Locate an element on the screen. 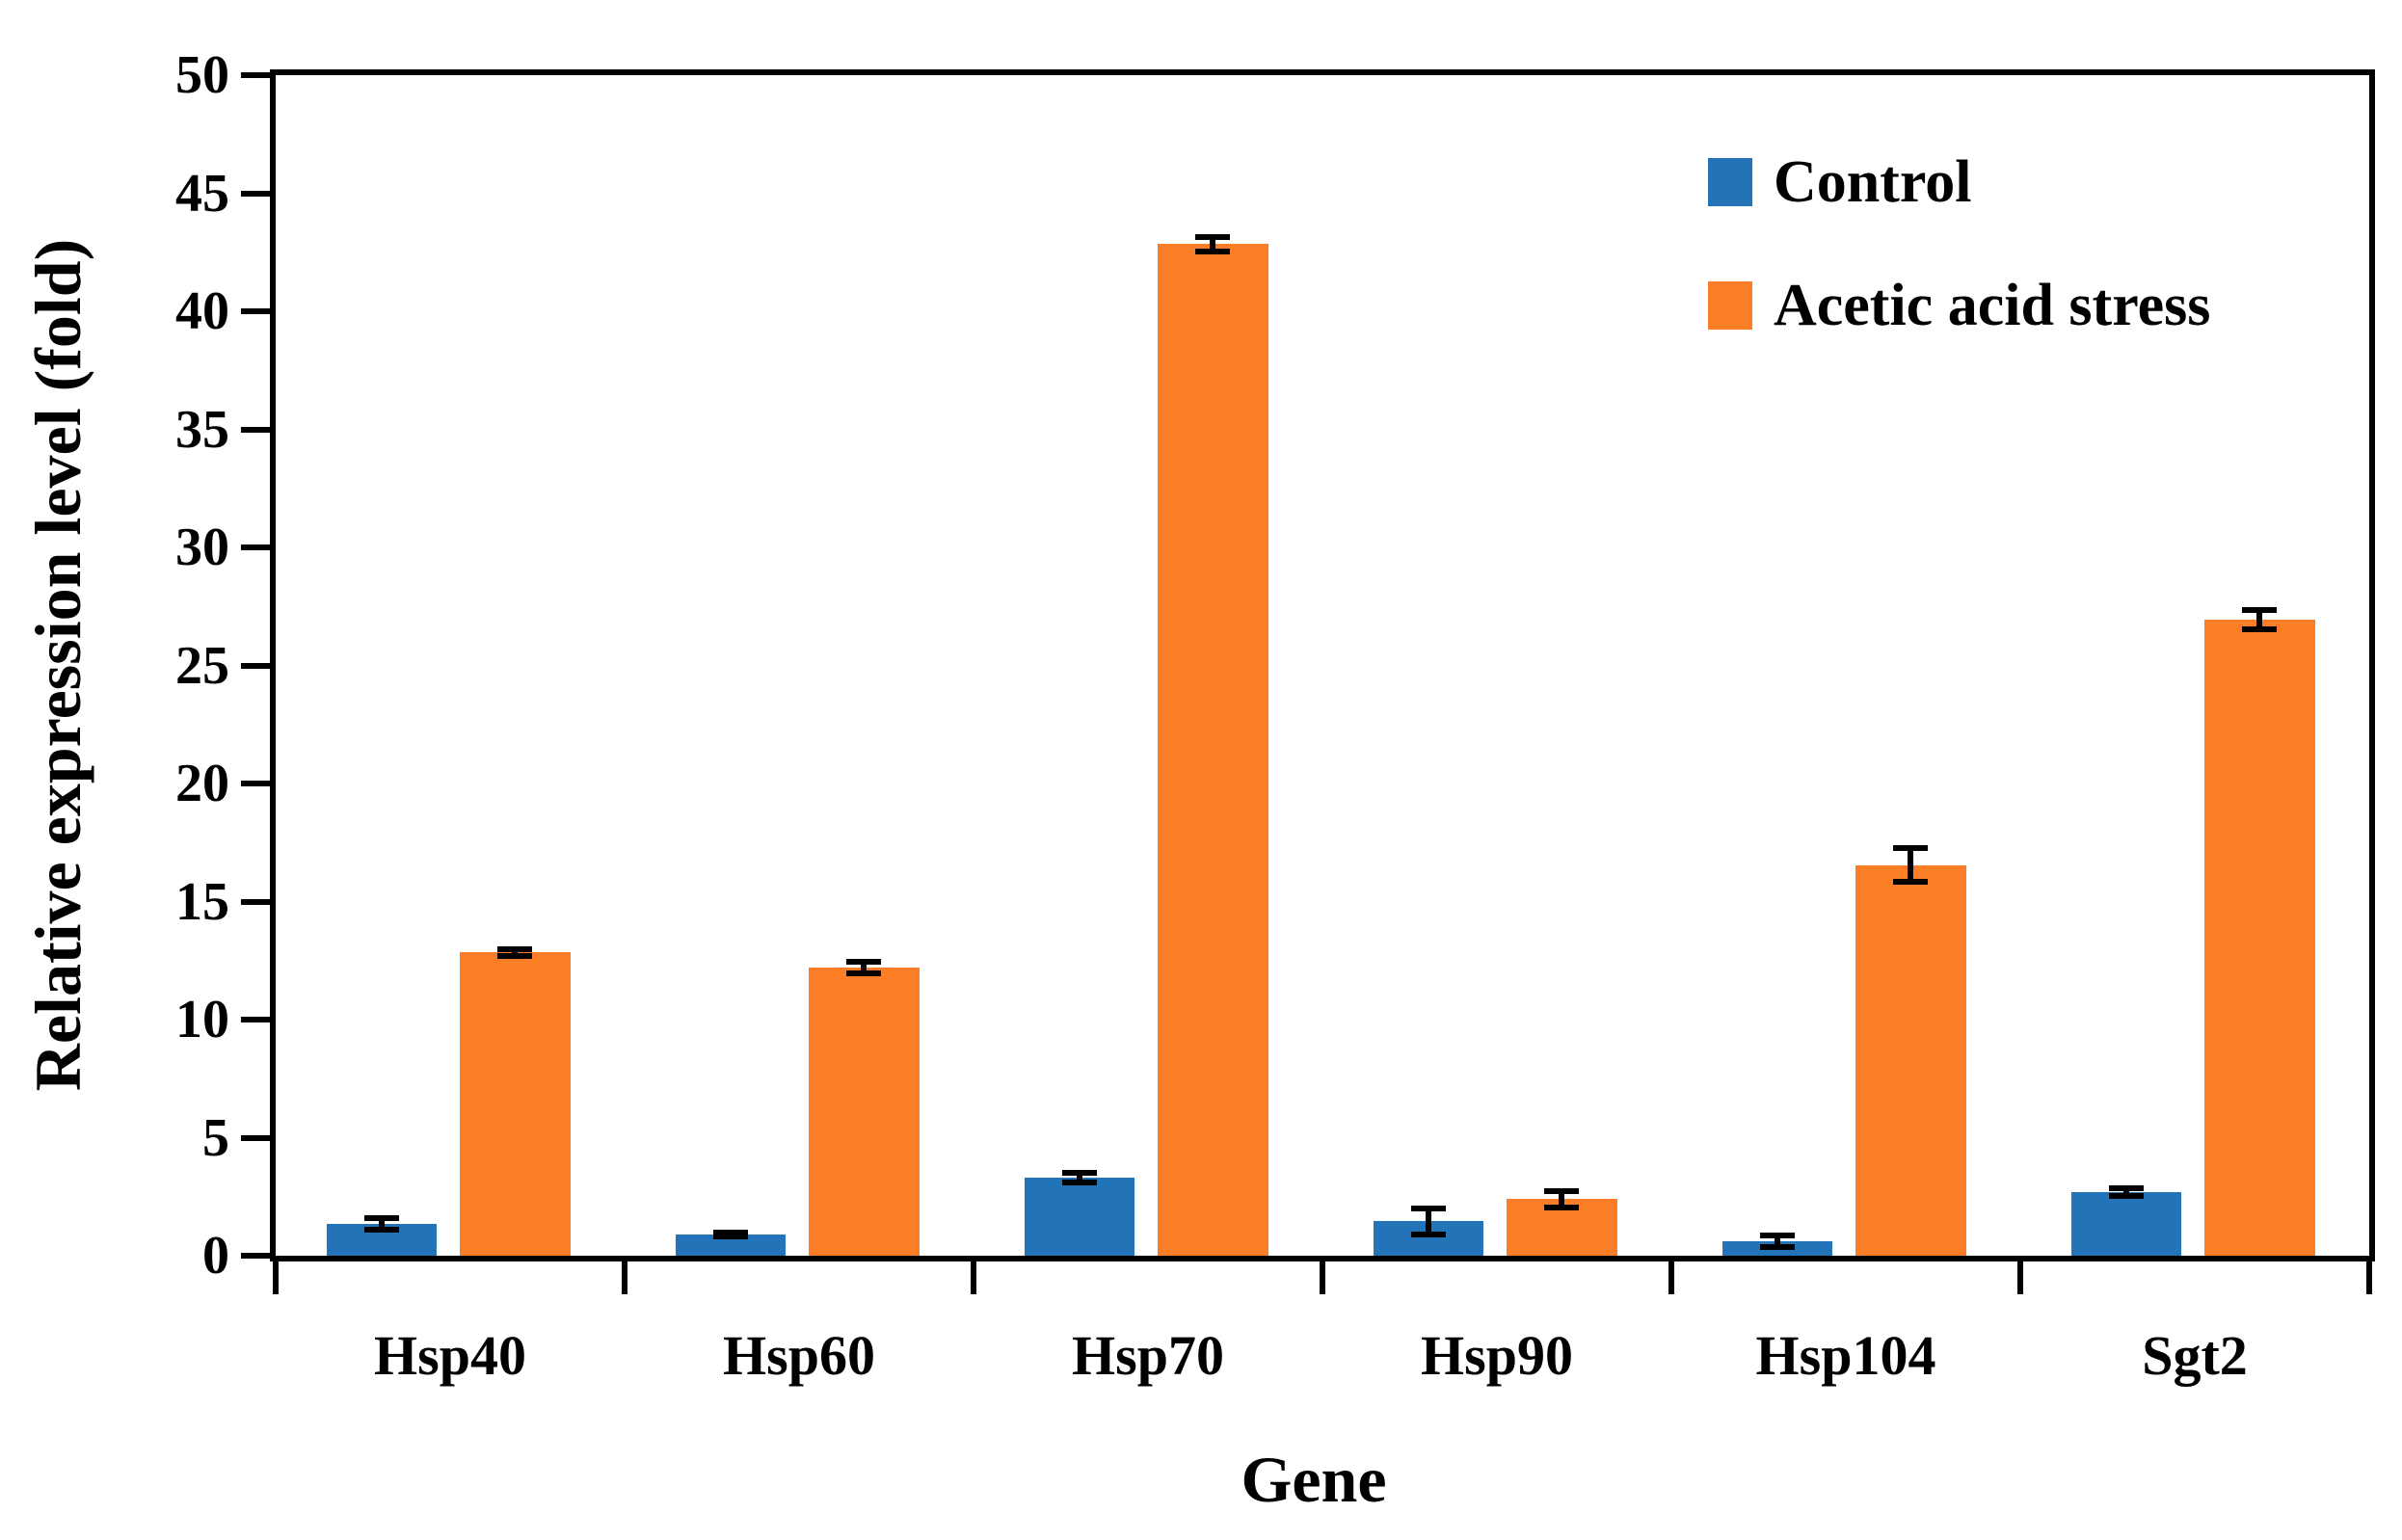 This screenshot has height=1540, width=2402. y-tick-label: 50 is located at coordinates (202, 75).